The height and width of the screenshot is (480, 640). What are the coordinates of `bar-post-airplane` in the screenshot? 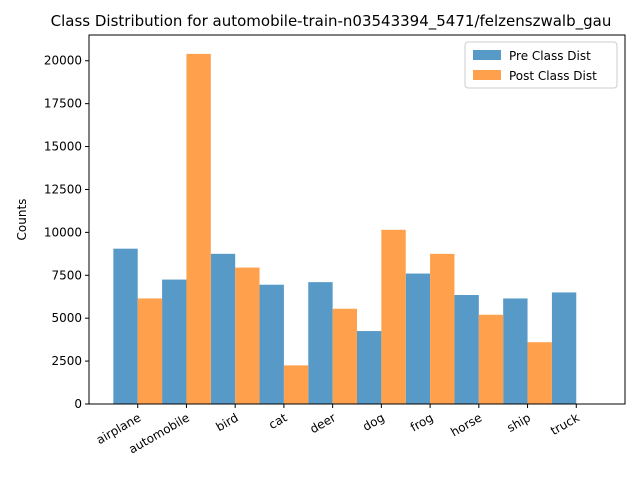 It's located at (150, 351).